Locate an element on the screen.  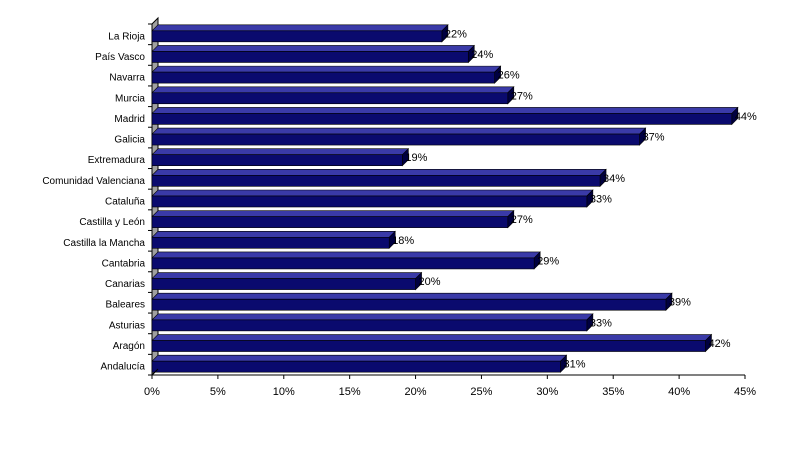
category-label: Cantabria is located at coordinates (124, 263).